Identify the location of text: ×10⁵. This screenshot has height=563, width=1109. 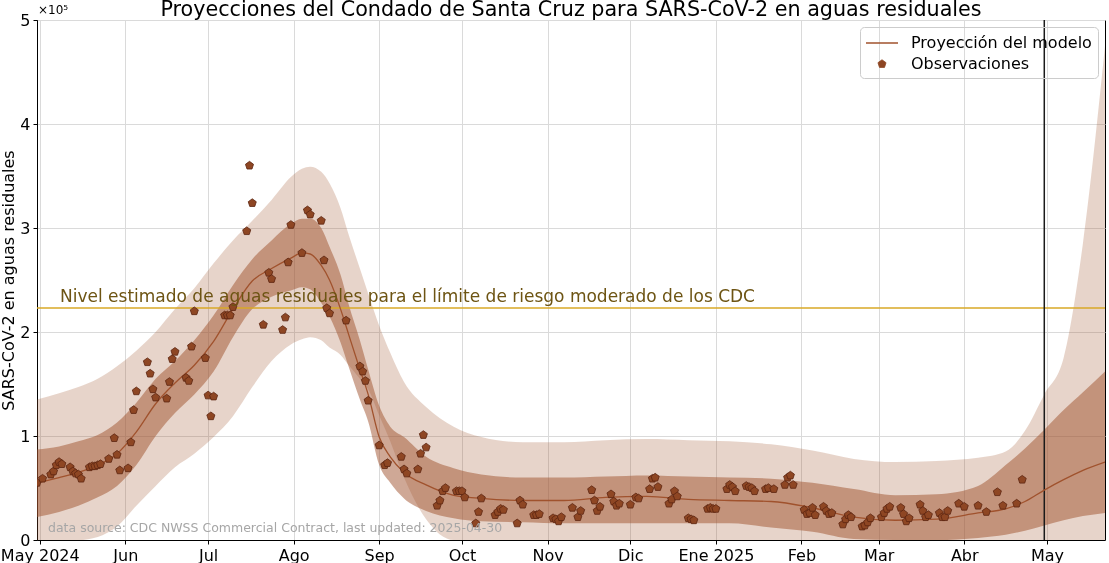
(53, 10).